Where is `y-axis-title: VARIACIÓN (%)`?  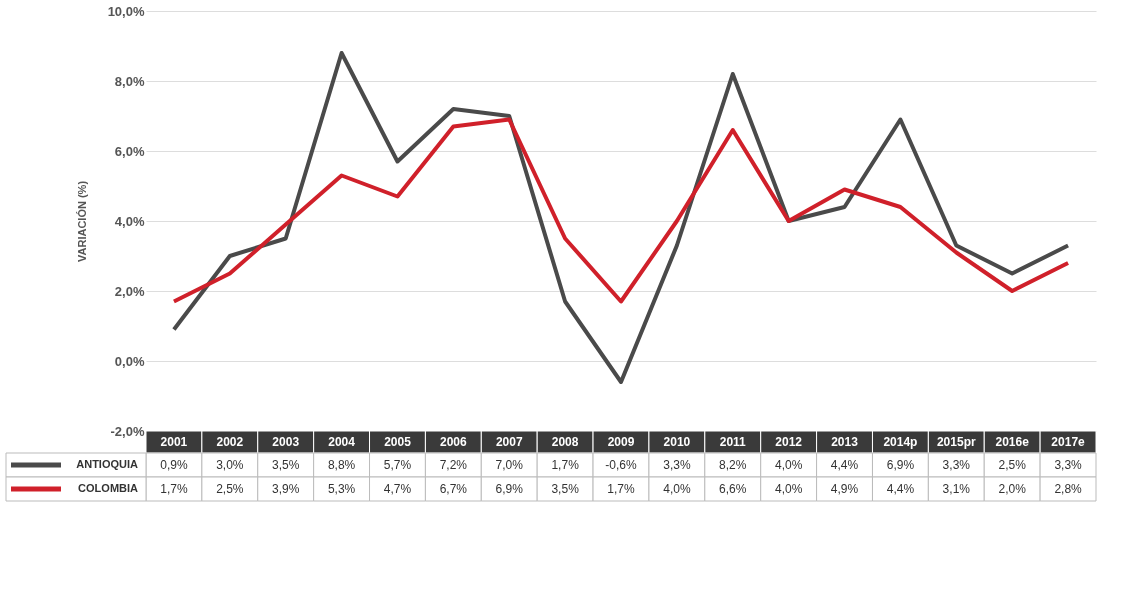 y-axis-title: VARIACIÓN (%) is located at coordinates (81, 221).